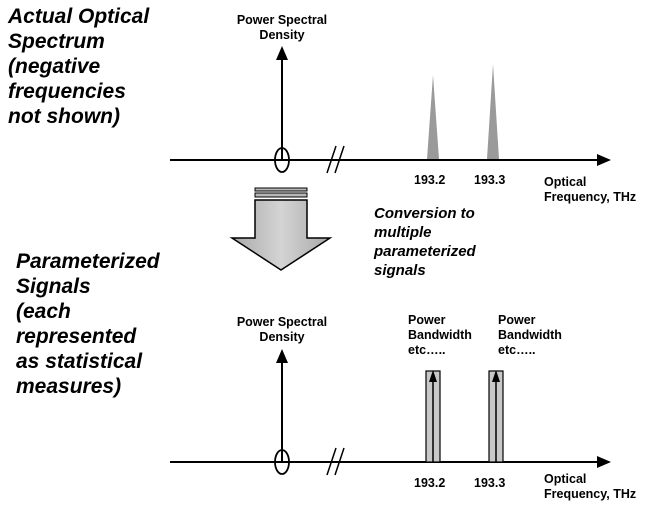 This screenshot has width=663, height=510. What do you see at coordinates (604, 462) in the screenshot?
I see `bottom-x-axis-arrowhead` at bounding box center [604, 462].